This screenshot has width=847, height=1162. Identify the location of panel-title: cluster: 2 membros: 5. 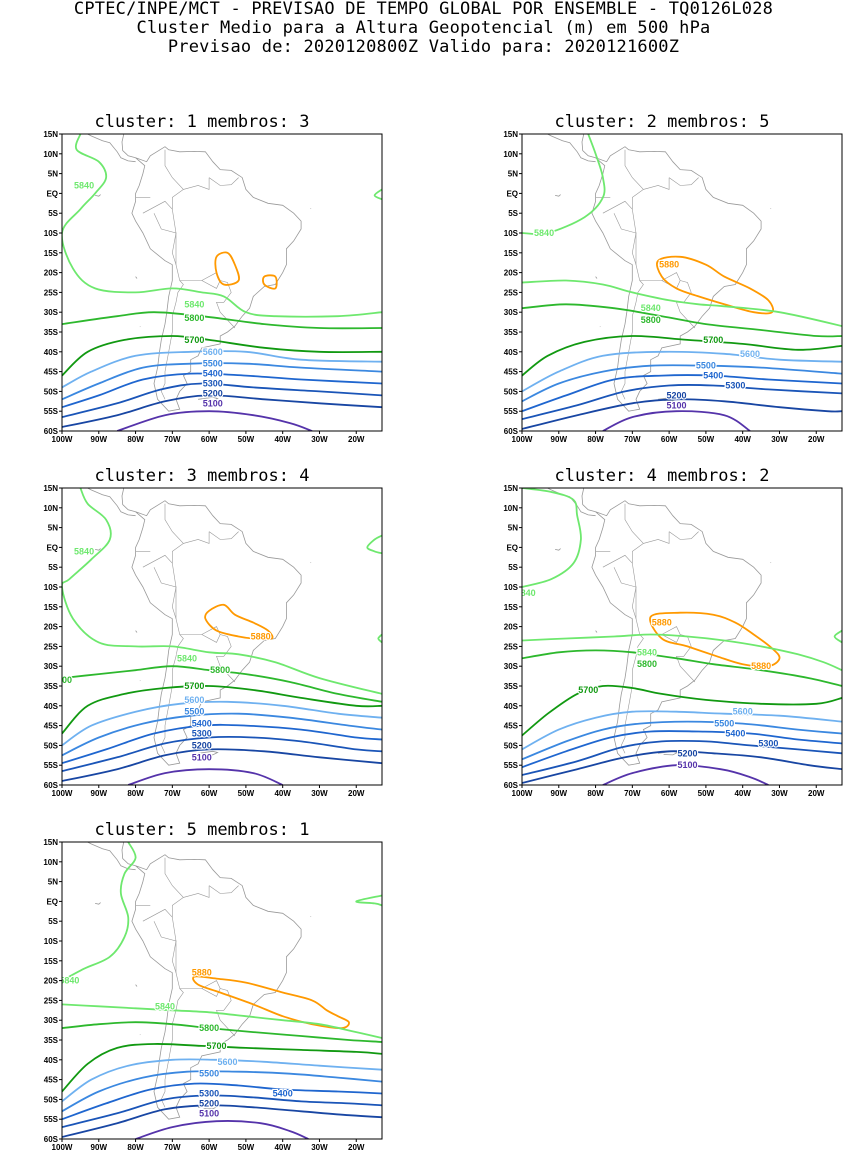
(662, 122).